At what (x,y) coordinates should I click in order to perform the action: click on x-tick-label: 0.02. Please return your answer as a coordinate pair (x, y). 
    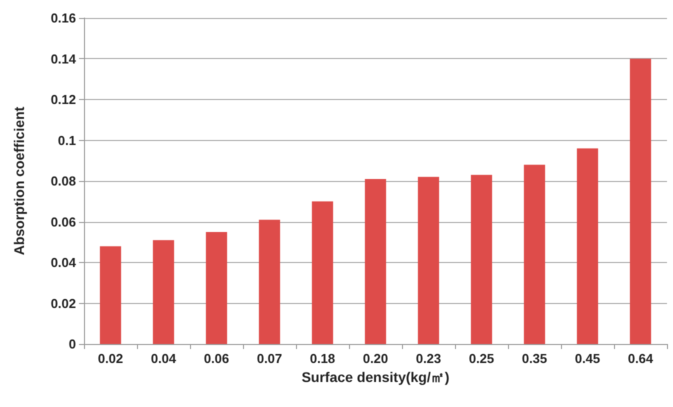
    Looking at the image, I should click on (111, 358).